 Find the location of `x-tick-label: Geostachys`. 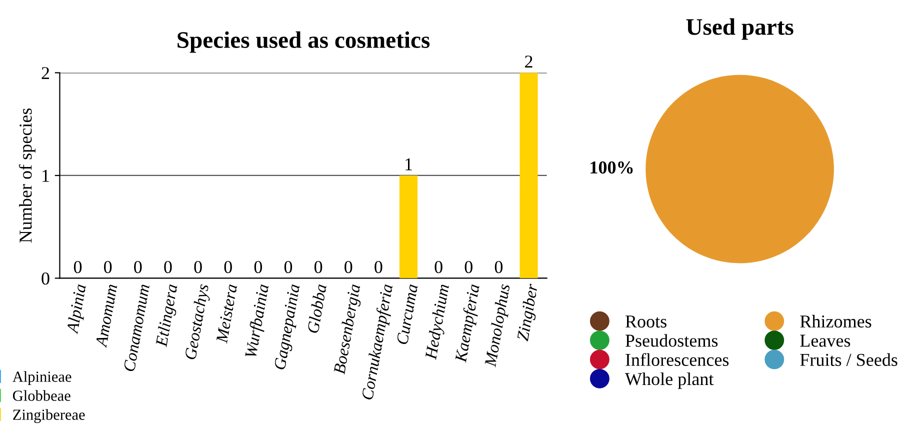

x-tick-label: Geostachys is located at coordinates (198, 322).